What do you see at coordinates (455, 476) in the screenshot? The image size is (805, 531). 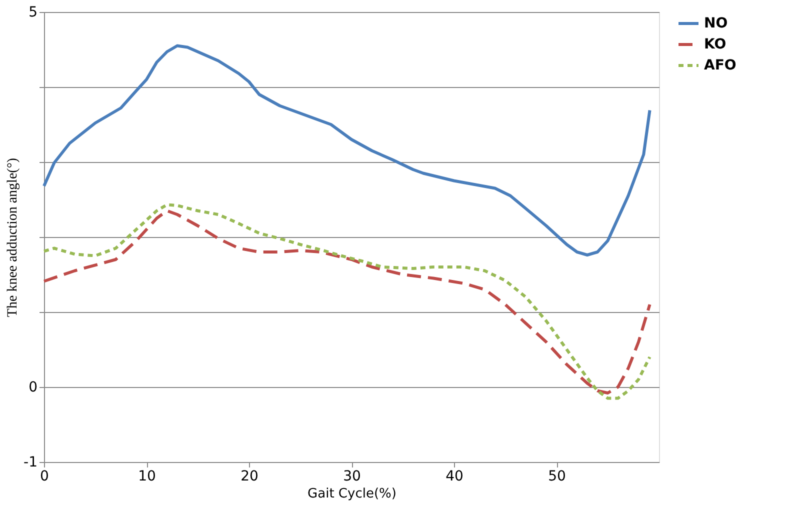 I see `x-tick-label: 40` at bounding box center [455, 476].